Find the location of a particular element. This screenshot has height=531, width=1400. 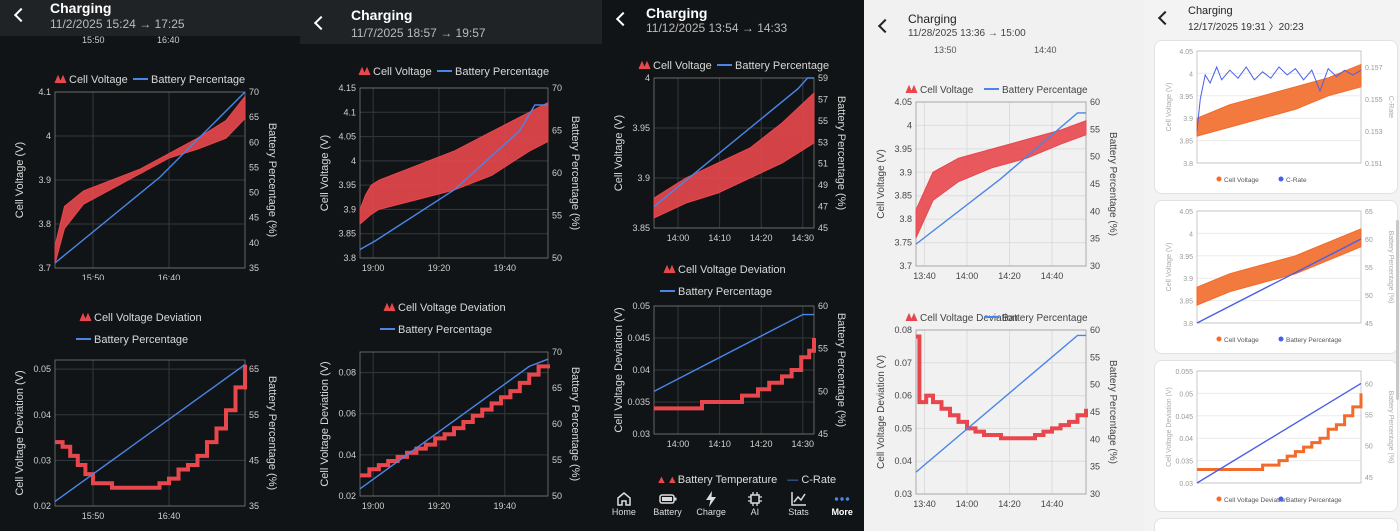

panel-1-header is located at coordinates (150, 18).